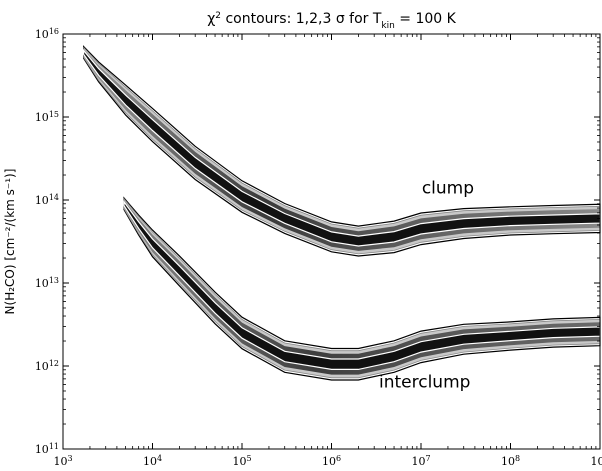  Describe the element at coordinates (152, 461) in the screenshot. I see `x-tick-label: 10⁴` at that location.